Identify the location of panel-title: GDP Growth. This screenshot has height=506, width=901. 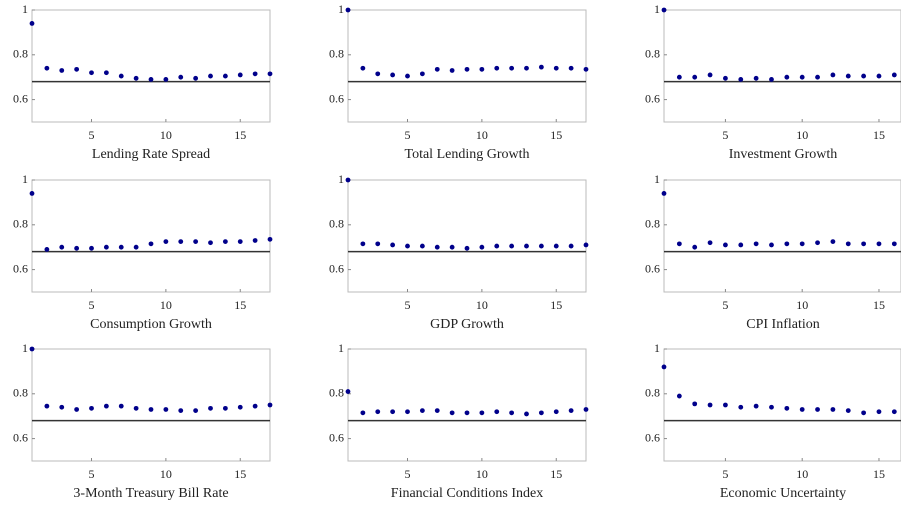
(467, 324).